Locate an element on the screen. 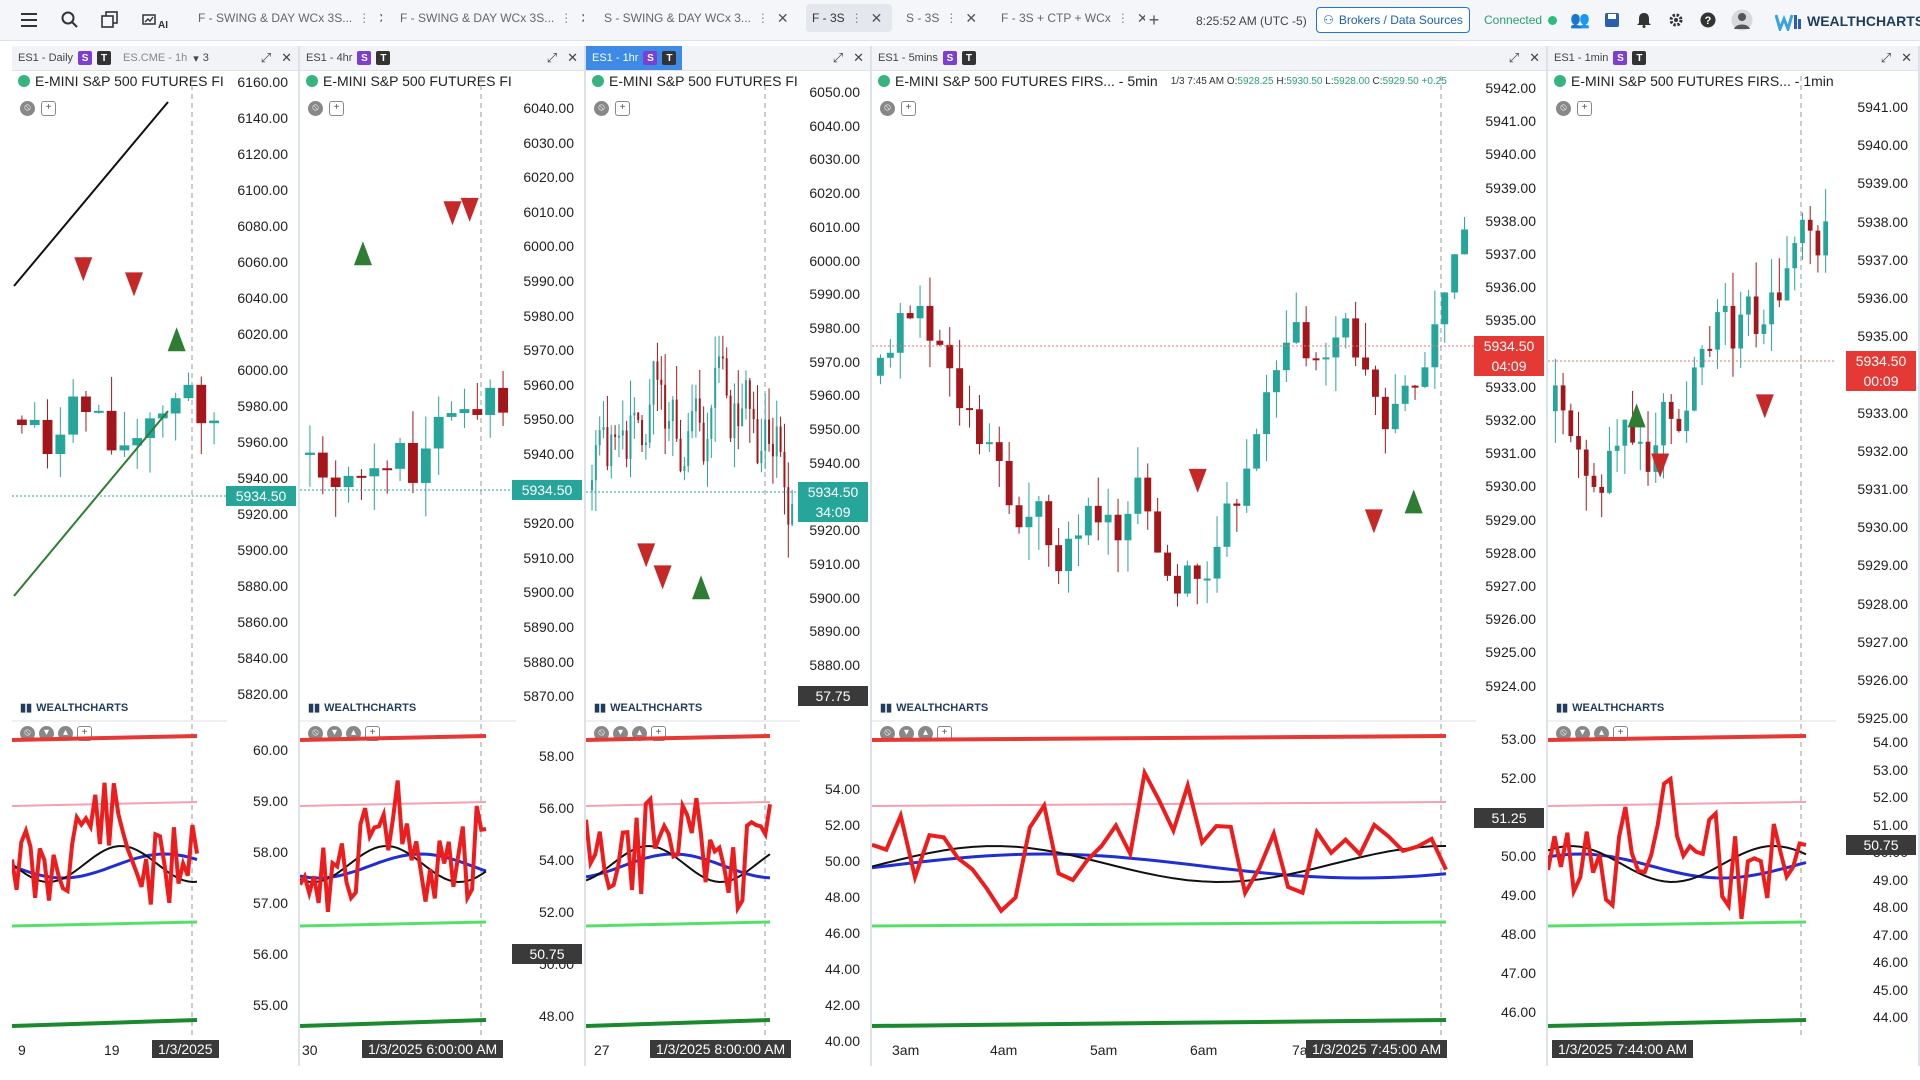 Image resolution: width=1920 pixels, height=1080 pixels. symbol-tab: ES1 - 4hr S T is located at coordinates (348, 58).